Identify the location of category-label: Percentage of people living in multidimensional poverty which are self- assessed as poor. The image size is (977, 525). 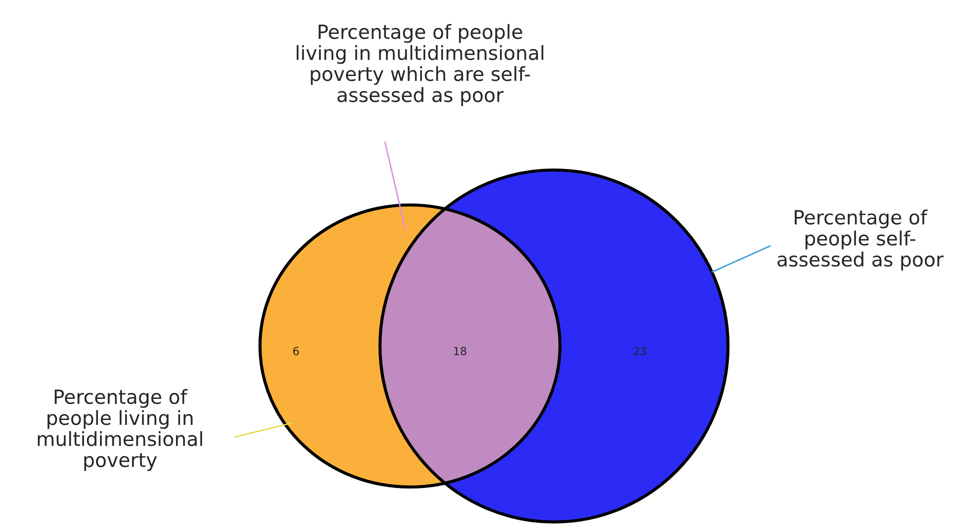
(420, 65).